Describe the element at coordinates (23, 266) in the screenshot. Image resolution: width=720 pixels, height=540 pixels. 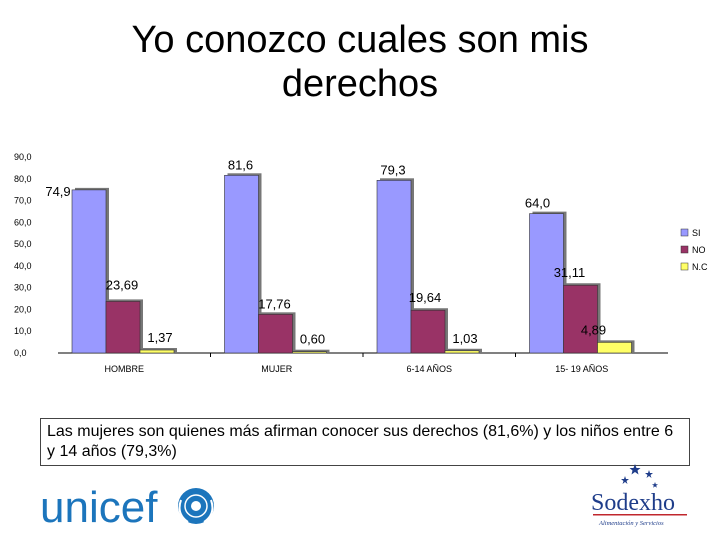
I see `y-tick-label: 40,0` at that location.